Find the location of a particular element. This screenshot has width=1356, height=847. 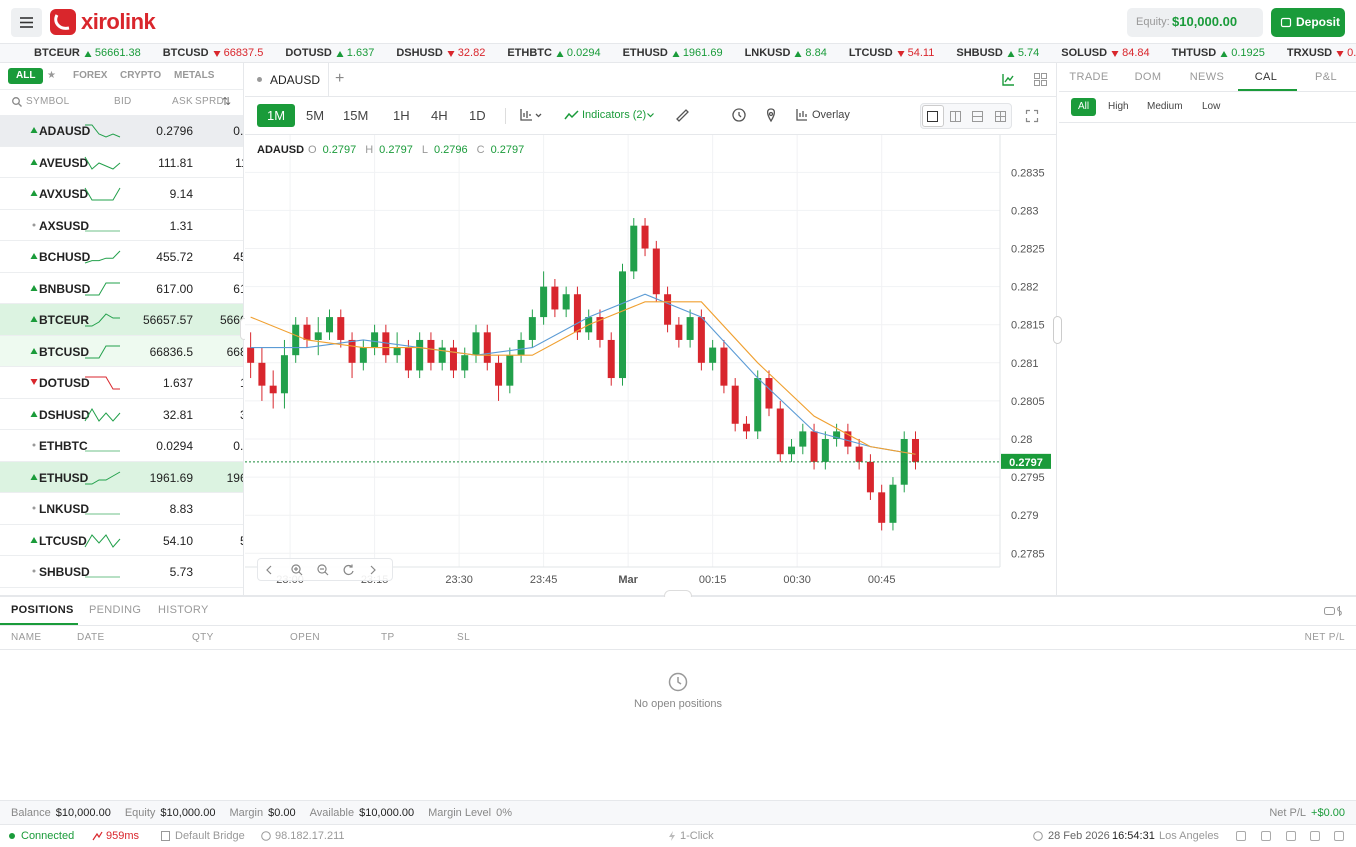

impact-filter: Low is located at coordinates (1211, 106).